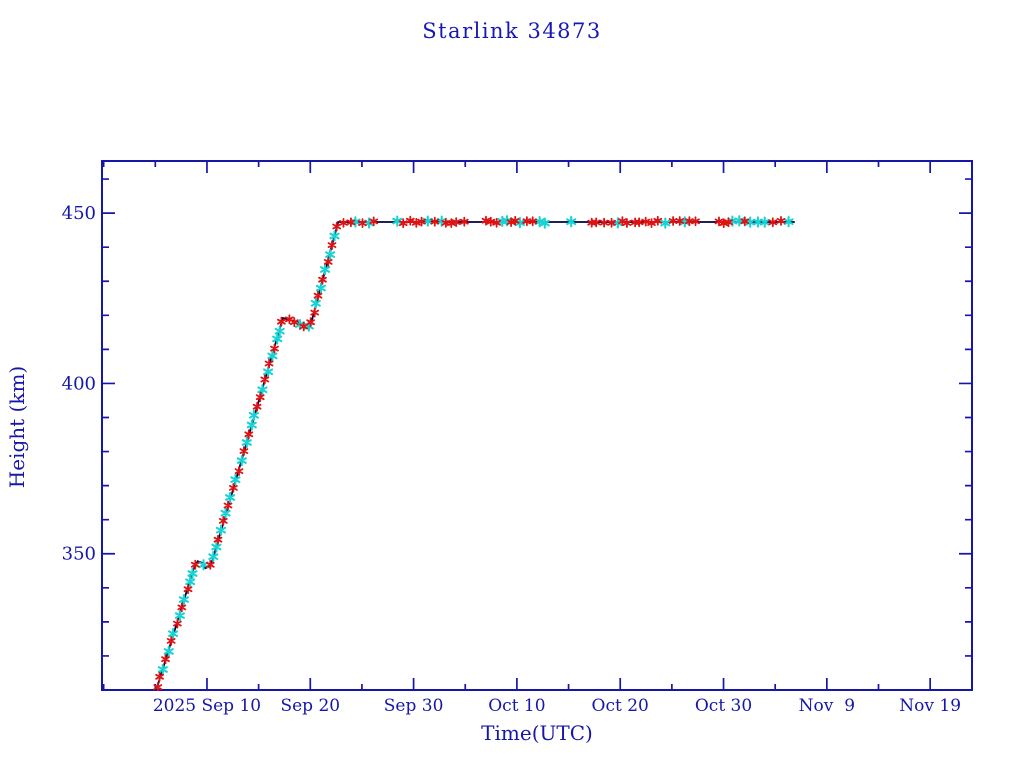  I want to click on x-tick-label: Oct 30, so click(723, 706).